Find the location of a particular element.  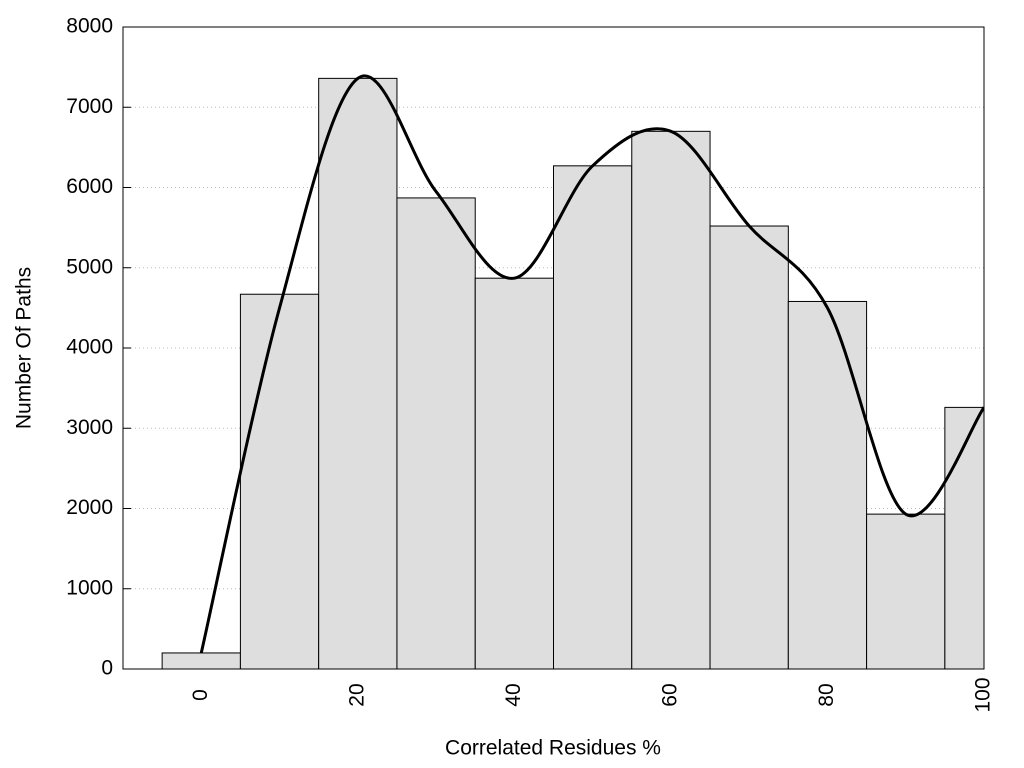

x-axis-label: Correlated Residues % is located at coordinates (553, 748).